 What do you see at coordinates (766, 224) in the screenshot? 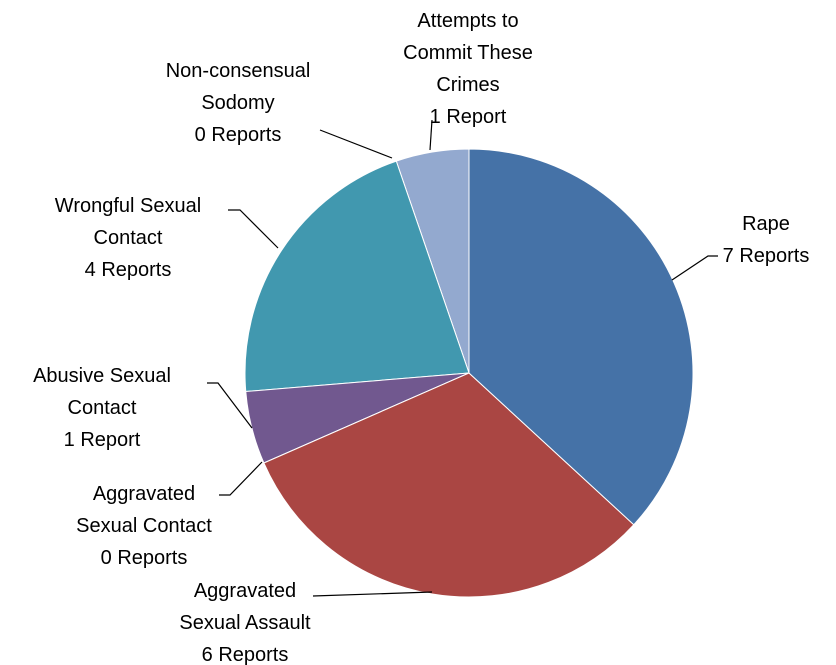
I see `slice-name: Rape` at bounding box center [766, 224].